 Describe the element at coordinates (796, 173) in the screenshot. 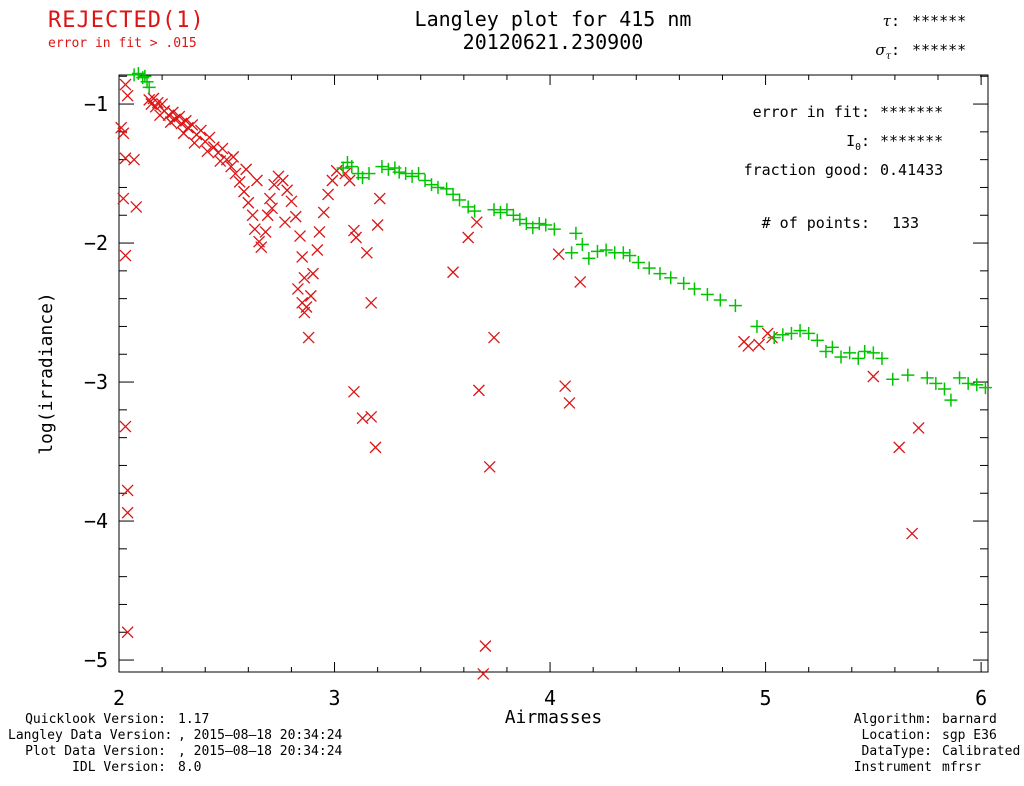

I see `stat-fraction-good: fraction good: 0.41433` at that location.